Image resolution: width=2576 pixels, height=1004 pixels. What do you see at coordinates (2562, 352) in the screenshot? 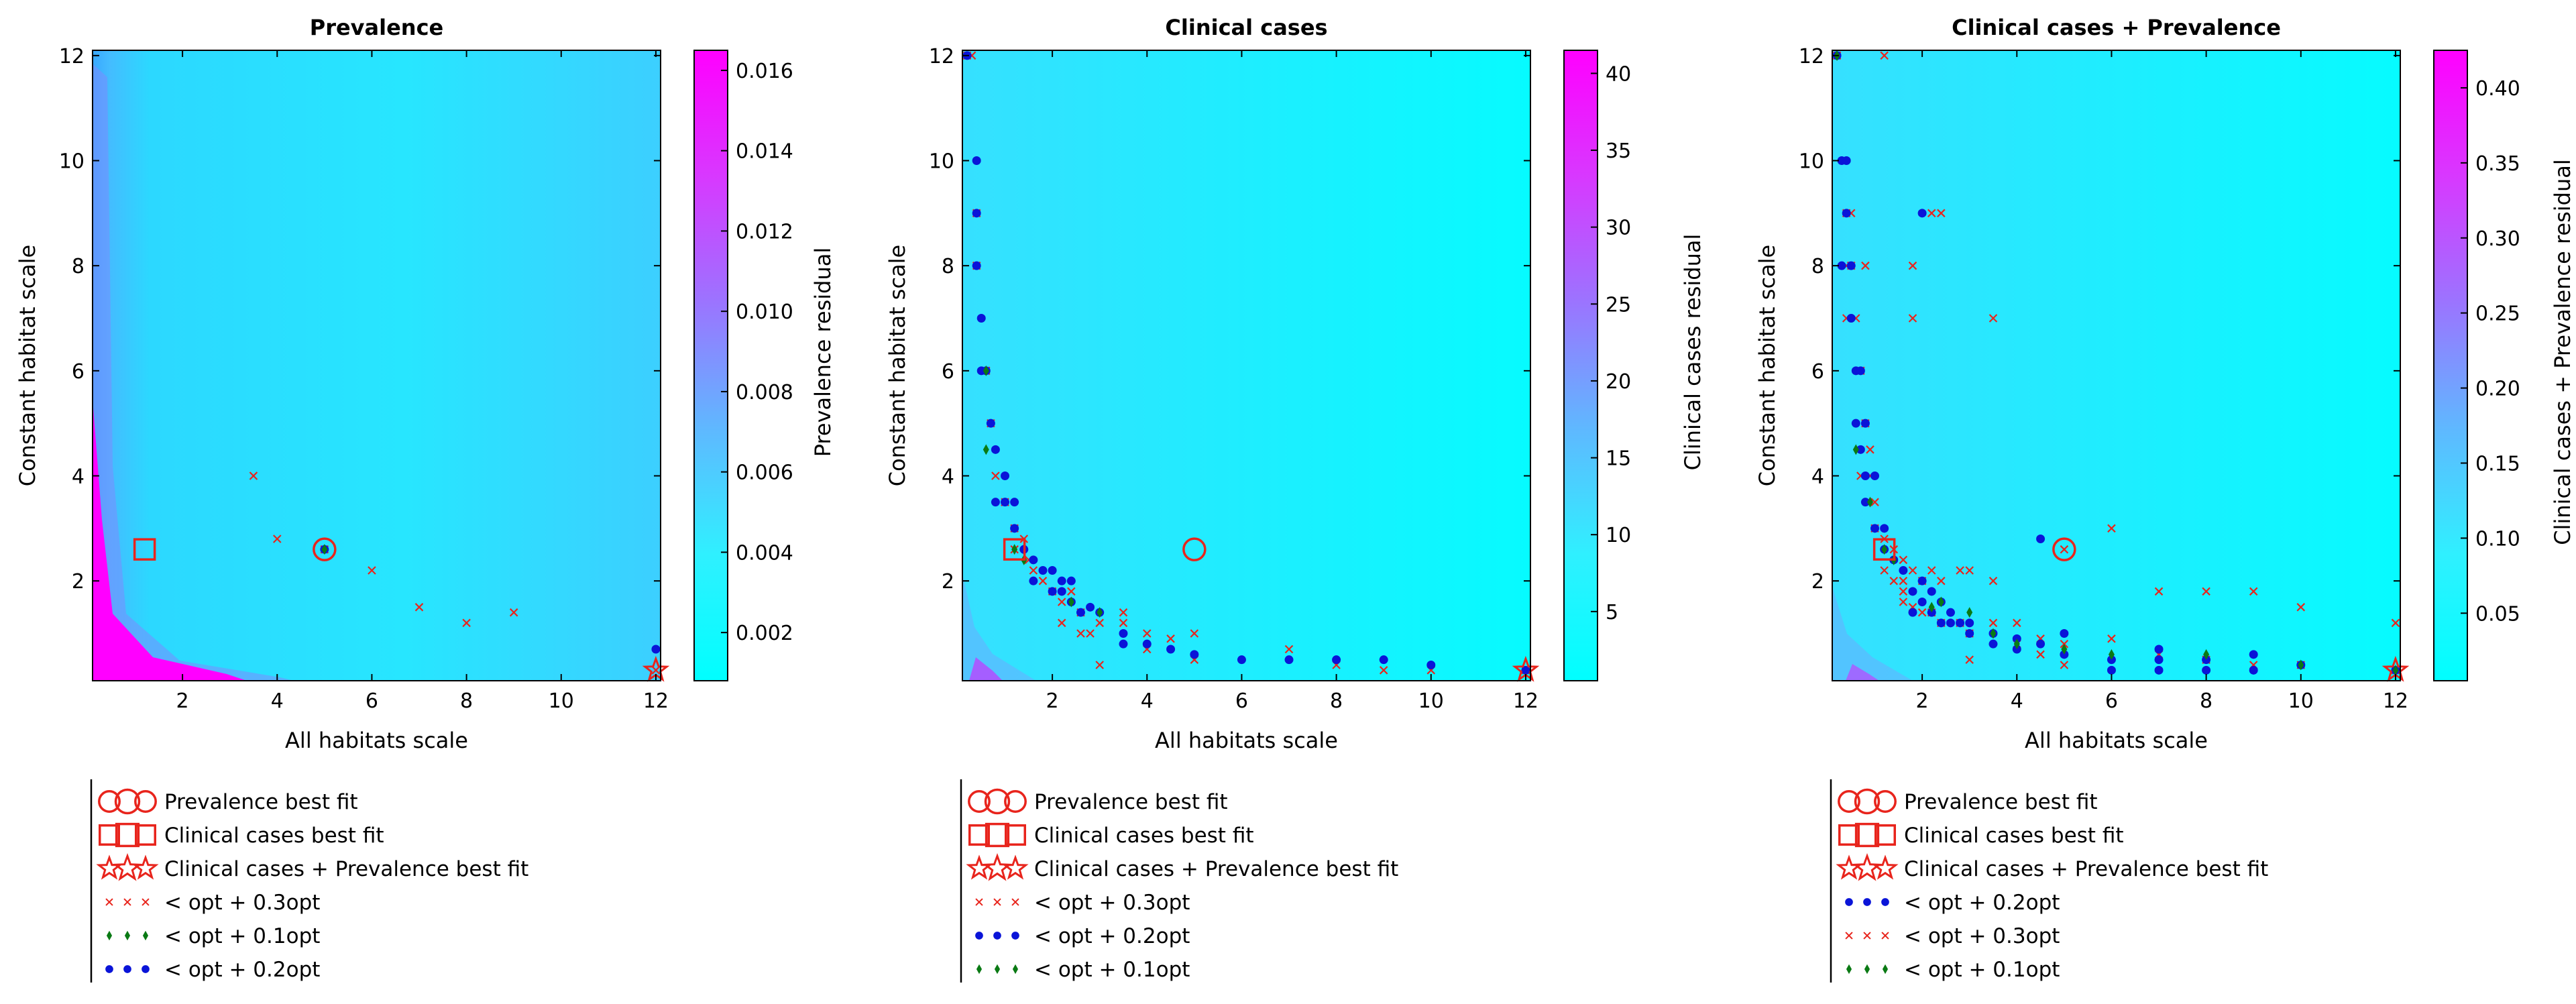
I see `colorbar-label: Clinical cases + Prevalence residual` at bounding box center [2562, 352].